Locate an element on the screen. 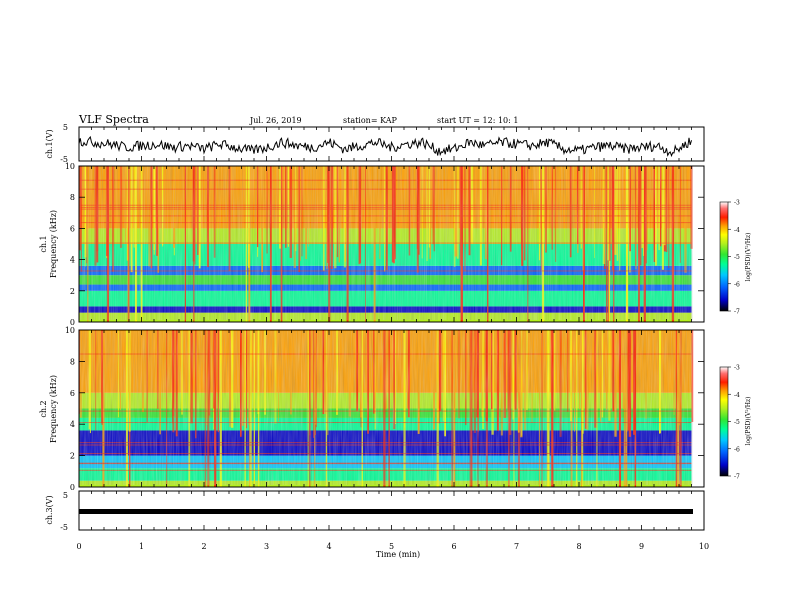  ch1-ylabel: ch.1(V) is located at coordinates (49, 143).